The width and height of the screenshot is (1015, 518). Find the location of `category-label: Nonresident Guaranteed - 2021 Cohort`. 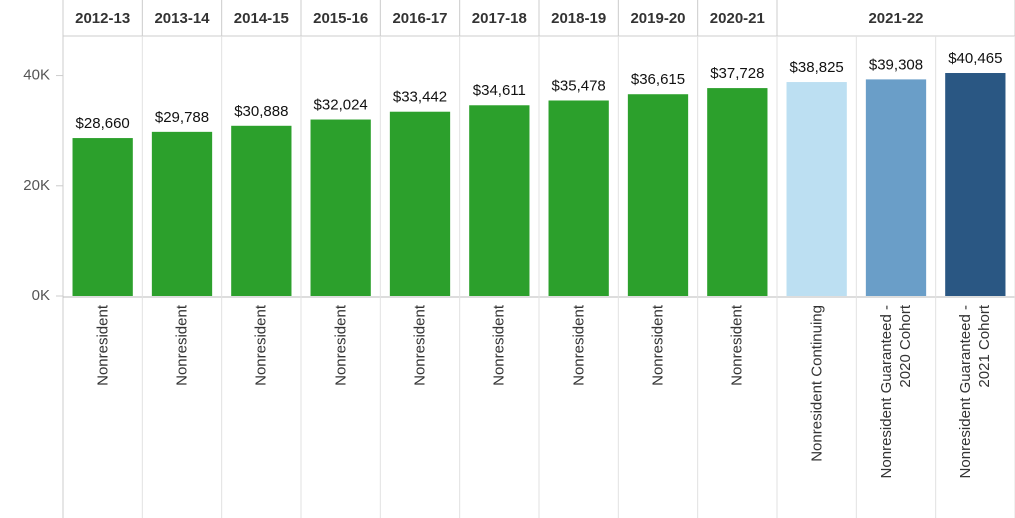

category-label: Nonresident Guaranteed - 2021 Cohort is located at coordinates (975, 392).